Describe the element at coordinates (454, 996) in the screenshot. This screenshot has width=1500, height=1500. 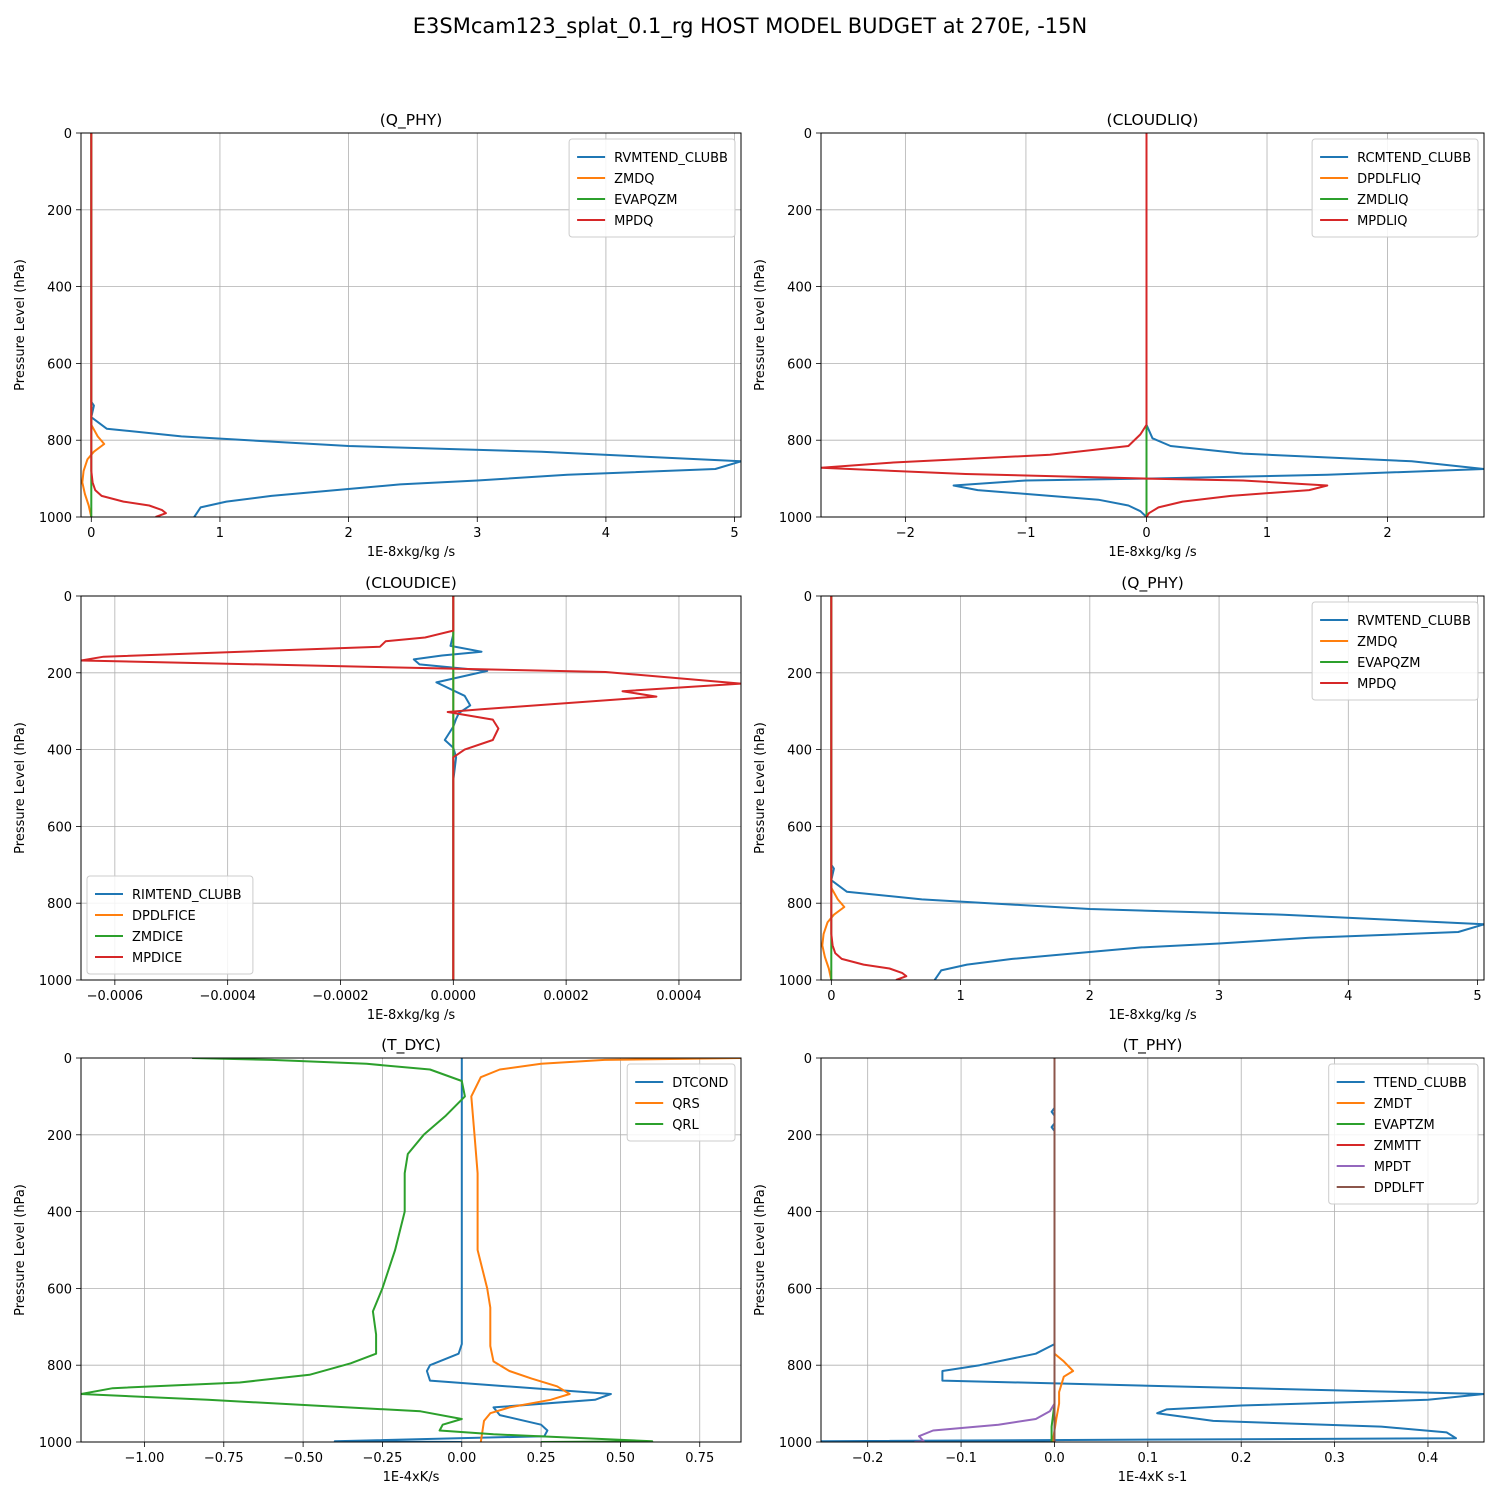
I see `x-tick-label: 0.0000` at that location.